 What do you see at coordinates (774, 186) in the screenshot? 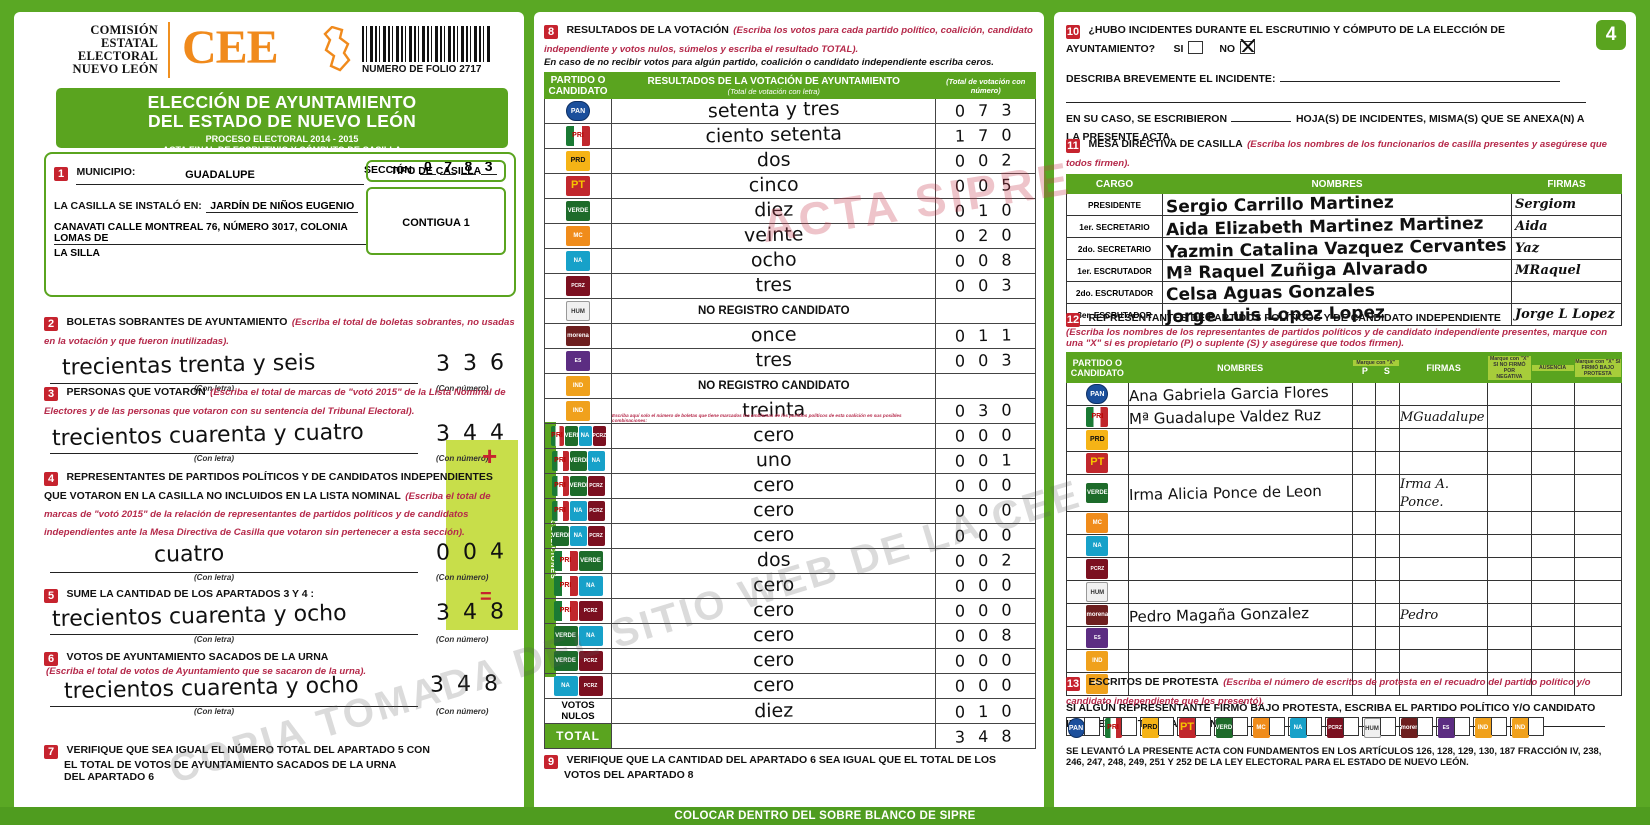
I see `vote-letra-cell: cinco` at bounding box center [774, 186].